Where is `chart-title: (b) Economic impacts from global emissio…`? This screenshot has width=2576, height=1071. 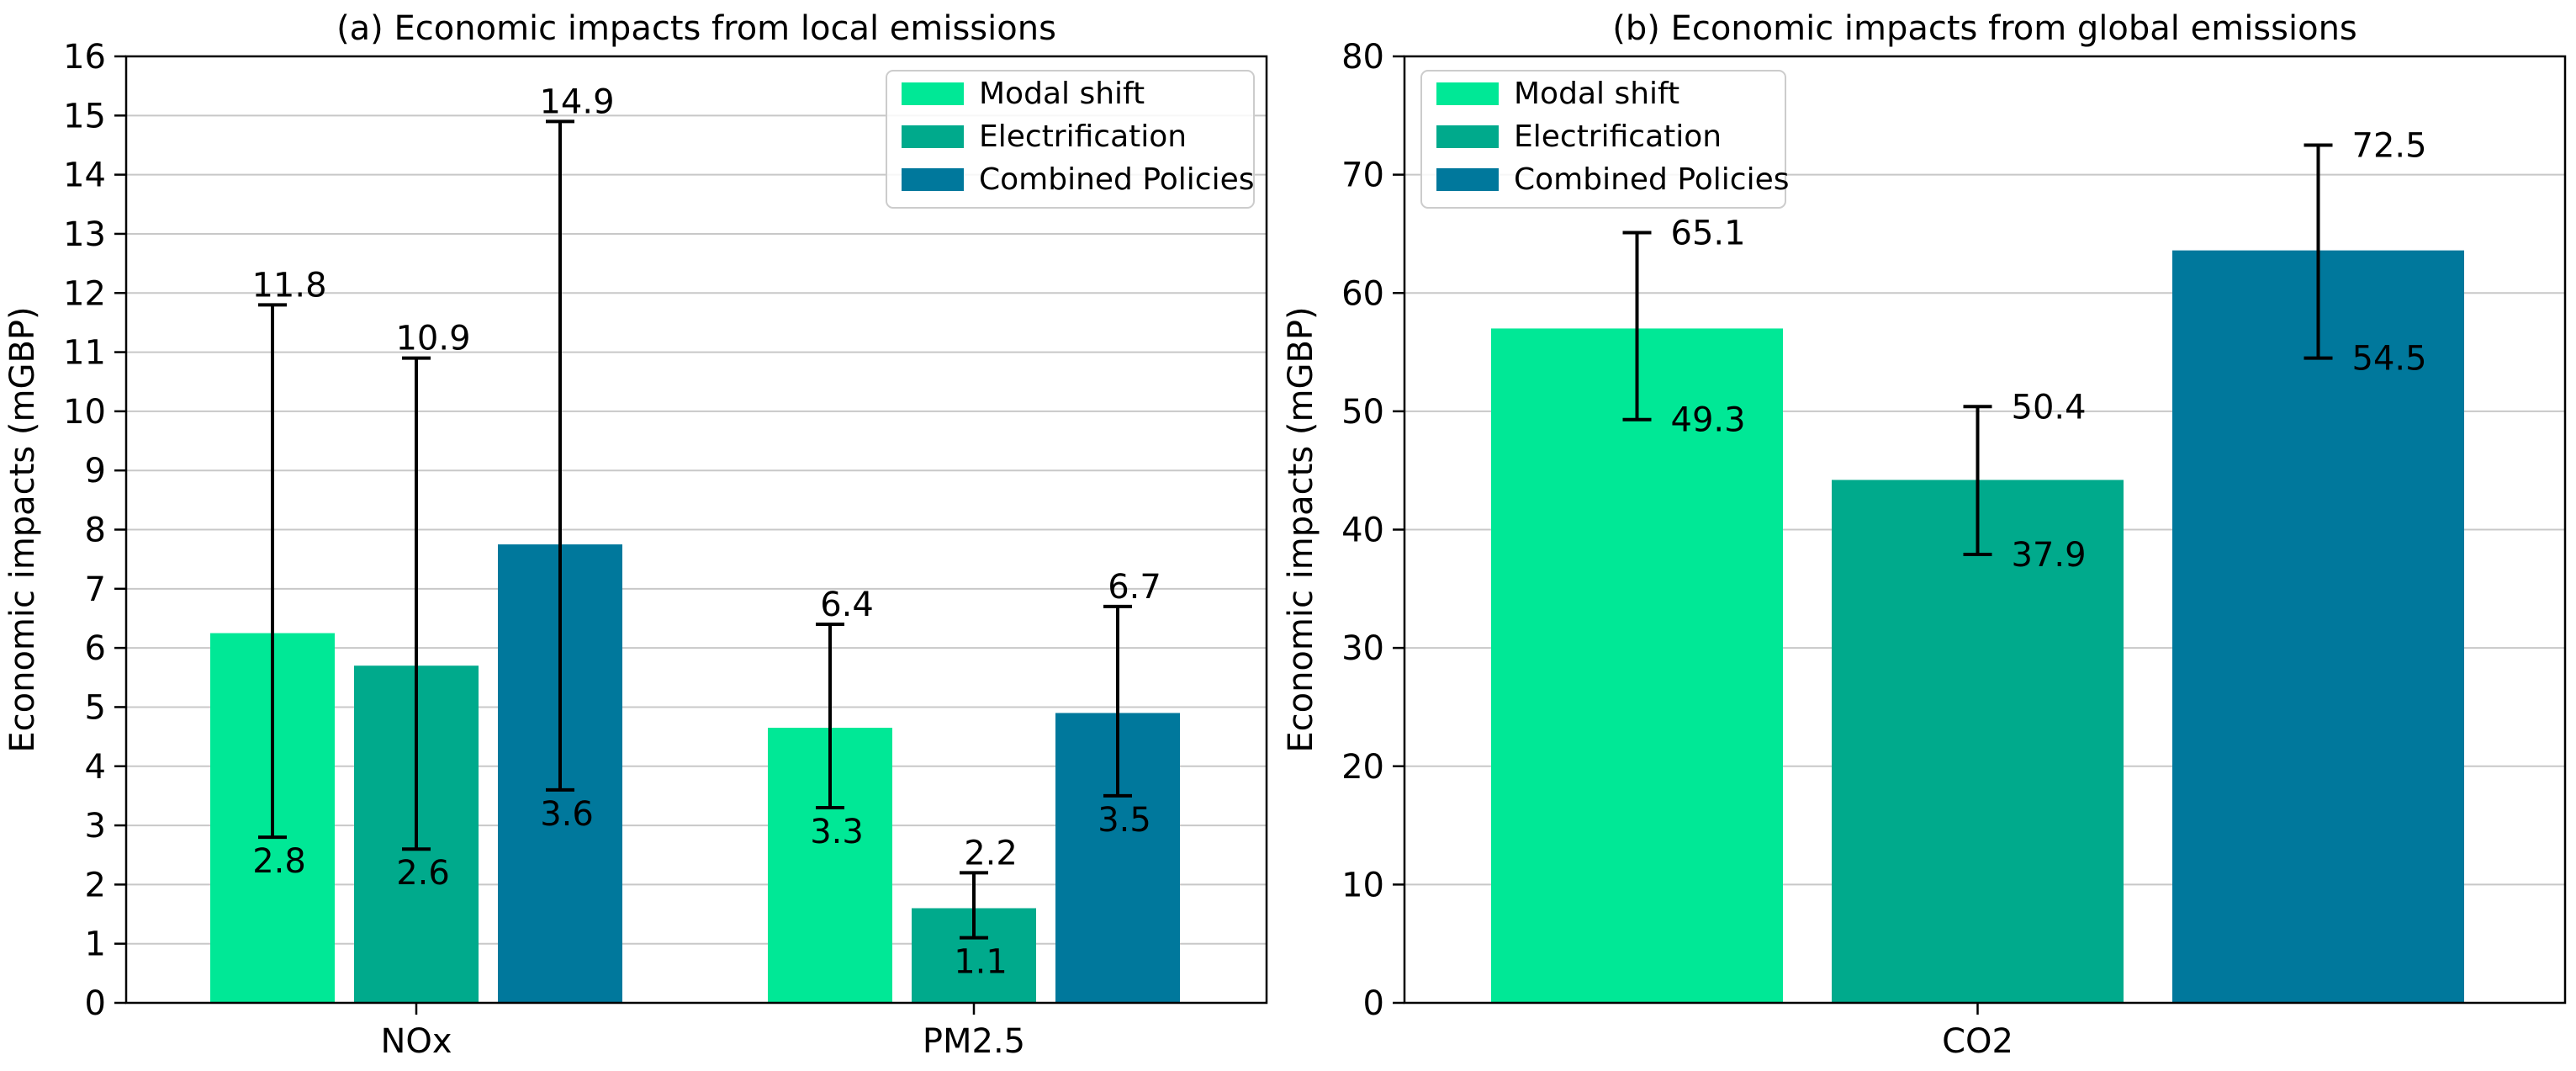 chart-title: (b) Economic impacts from global emissio… is located at coordinates (1984, 28).